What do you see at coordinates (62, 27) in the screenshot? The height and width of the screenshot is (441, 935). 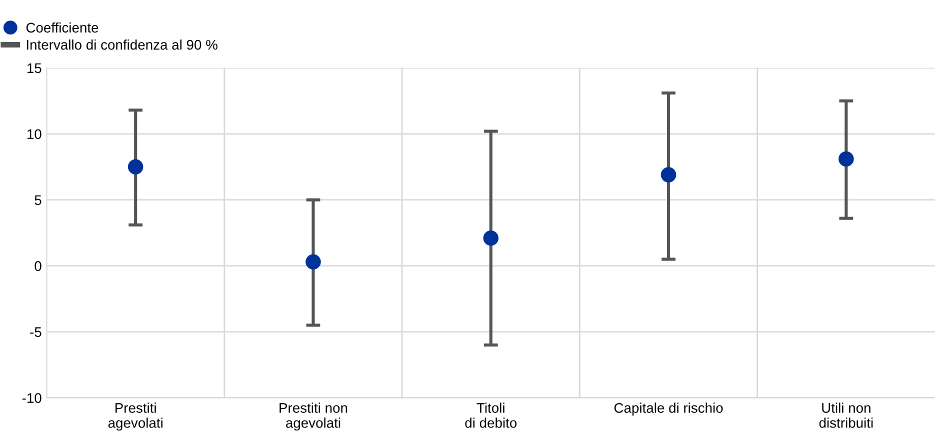 I see `legend-label: Coefficiente` at bounding box center [62, 27].